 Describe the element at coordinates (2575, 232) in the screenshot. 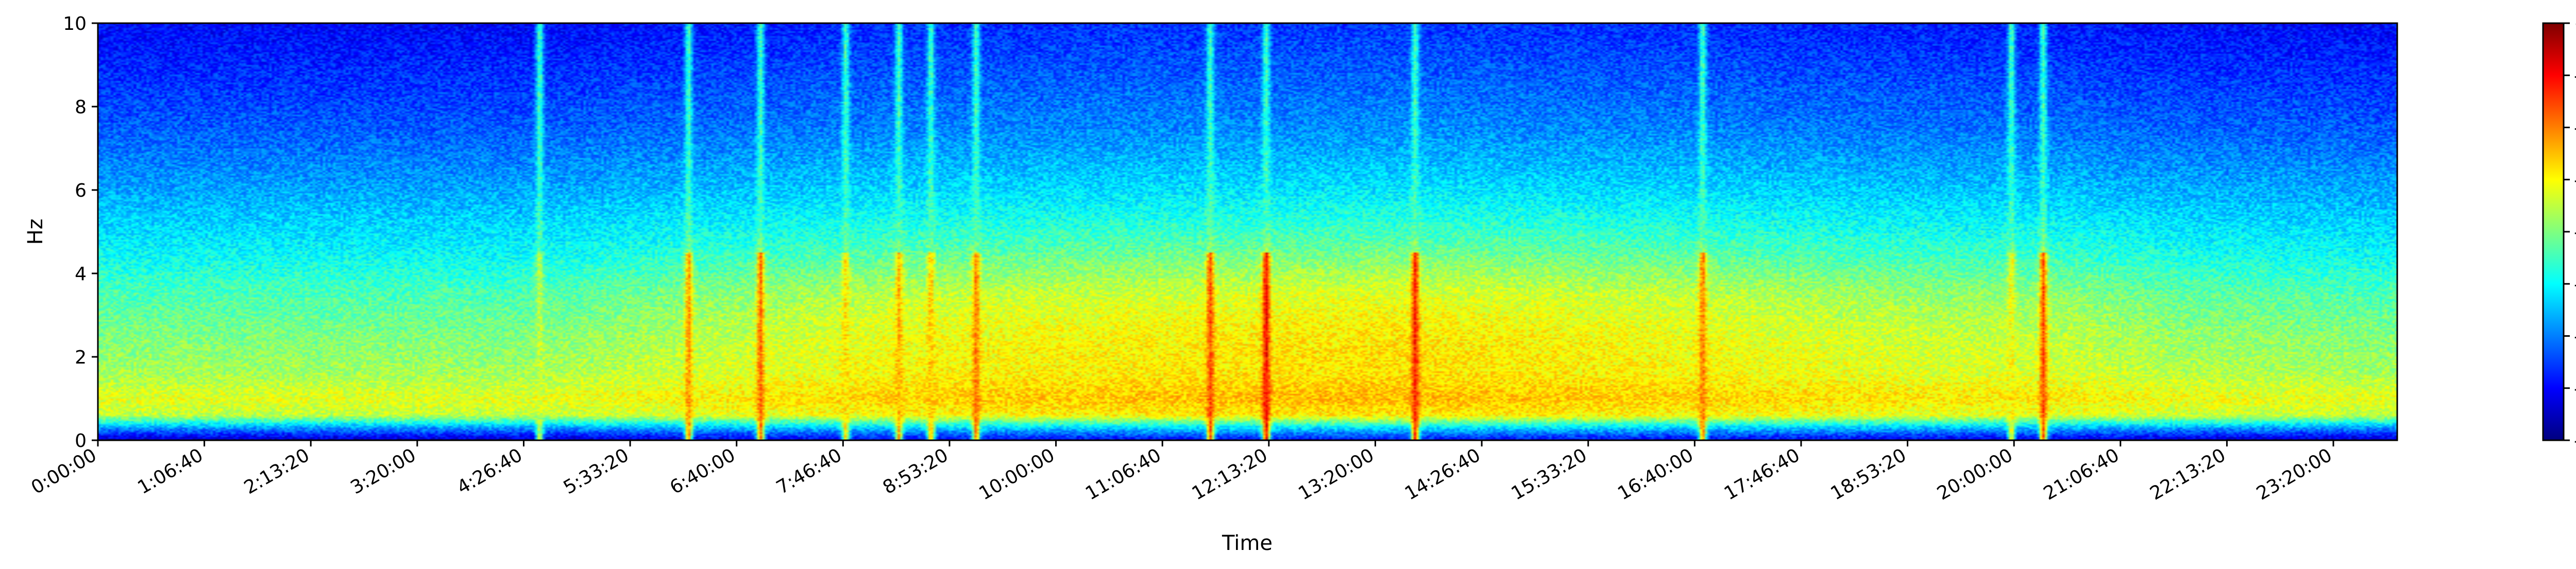

I see `colorbar-tick-label: -40 dB` at that location.